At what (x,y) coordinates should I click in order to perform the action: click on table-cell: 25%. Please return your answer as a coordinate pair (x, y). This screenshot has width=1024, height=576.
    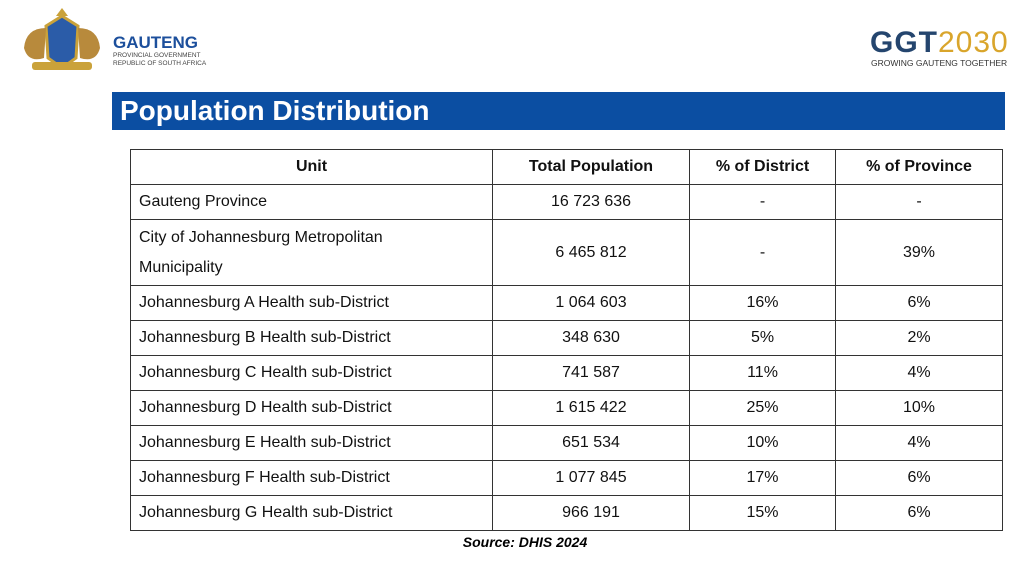
    Looking at the image, I should click on (762, 408).